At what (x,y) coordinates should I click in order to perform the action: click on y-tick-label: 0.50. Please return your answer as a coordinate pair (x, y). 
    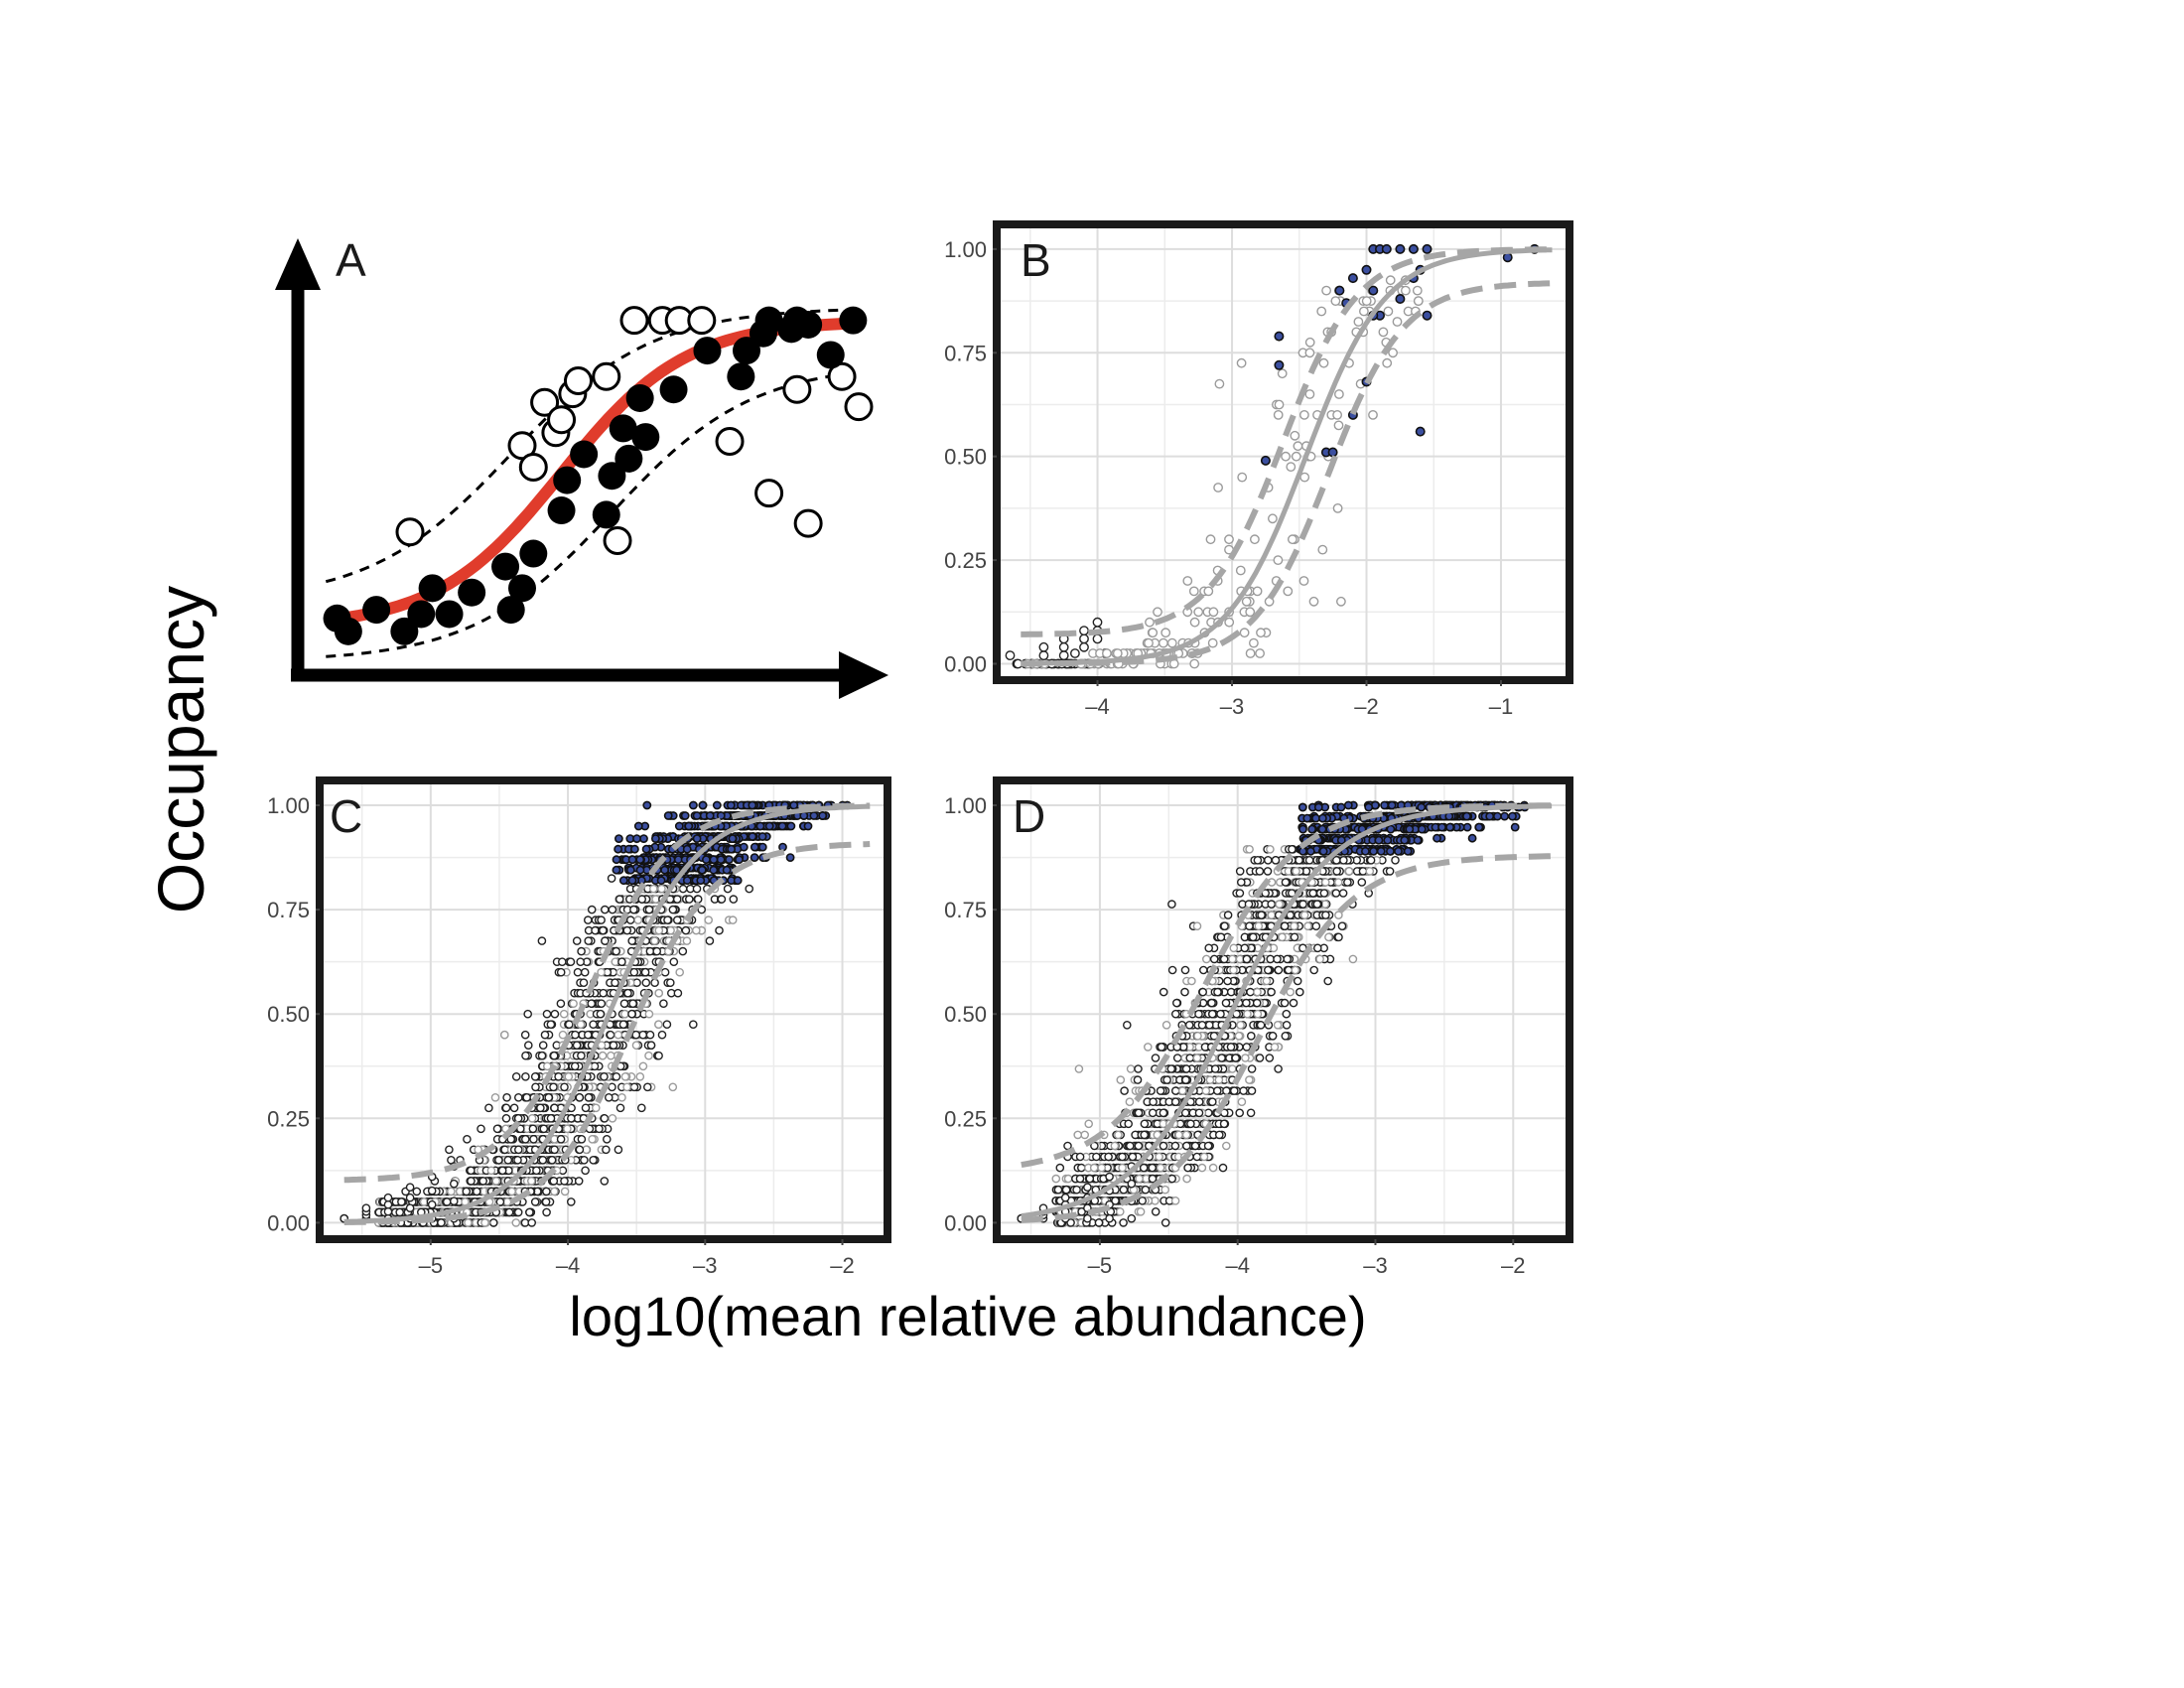
    Looking at the image, I should click on (288, 1014).